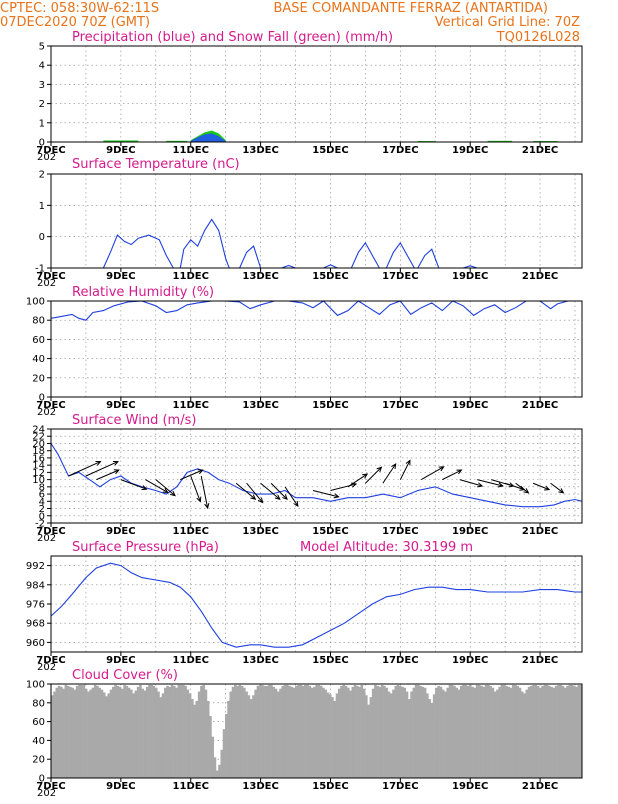  What do you see at coordinates (38, 458) in the screenshot?
I see `wind-ytick-label: 16` at bounding box center [38, 458].